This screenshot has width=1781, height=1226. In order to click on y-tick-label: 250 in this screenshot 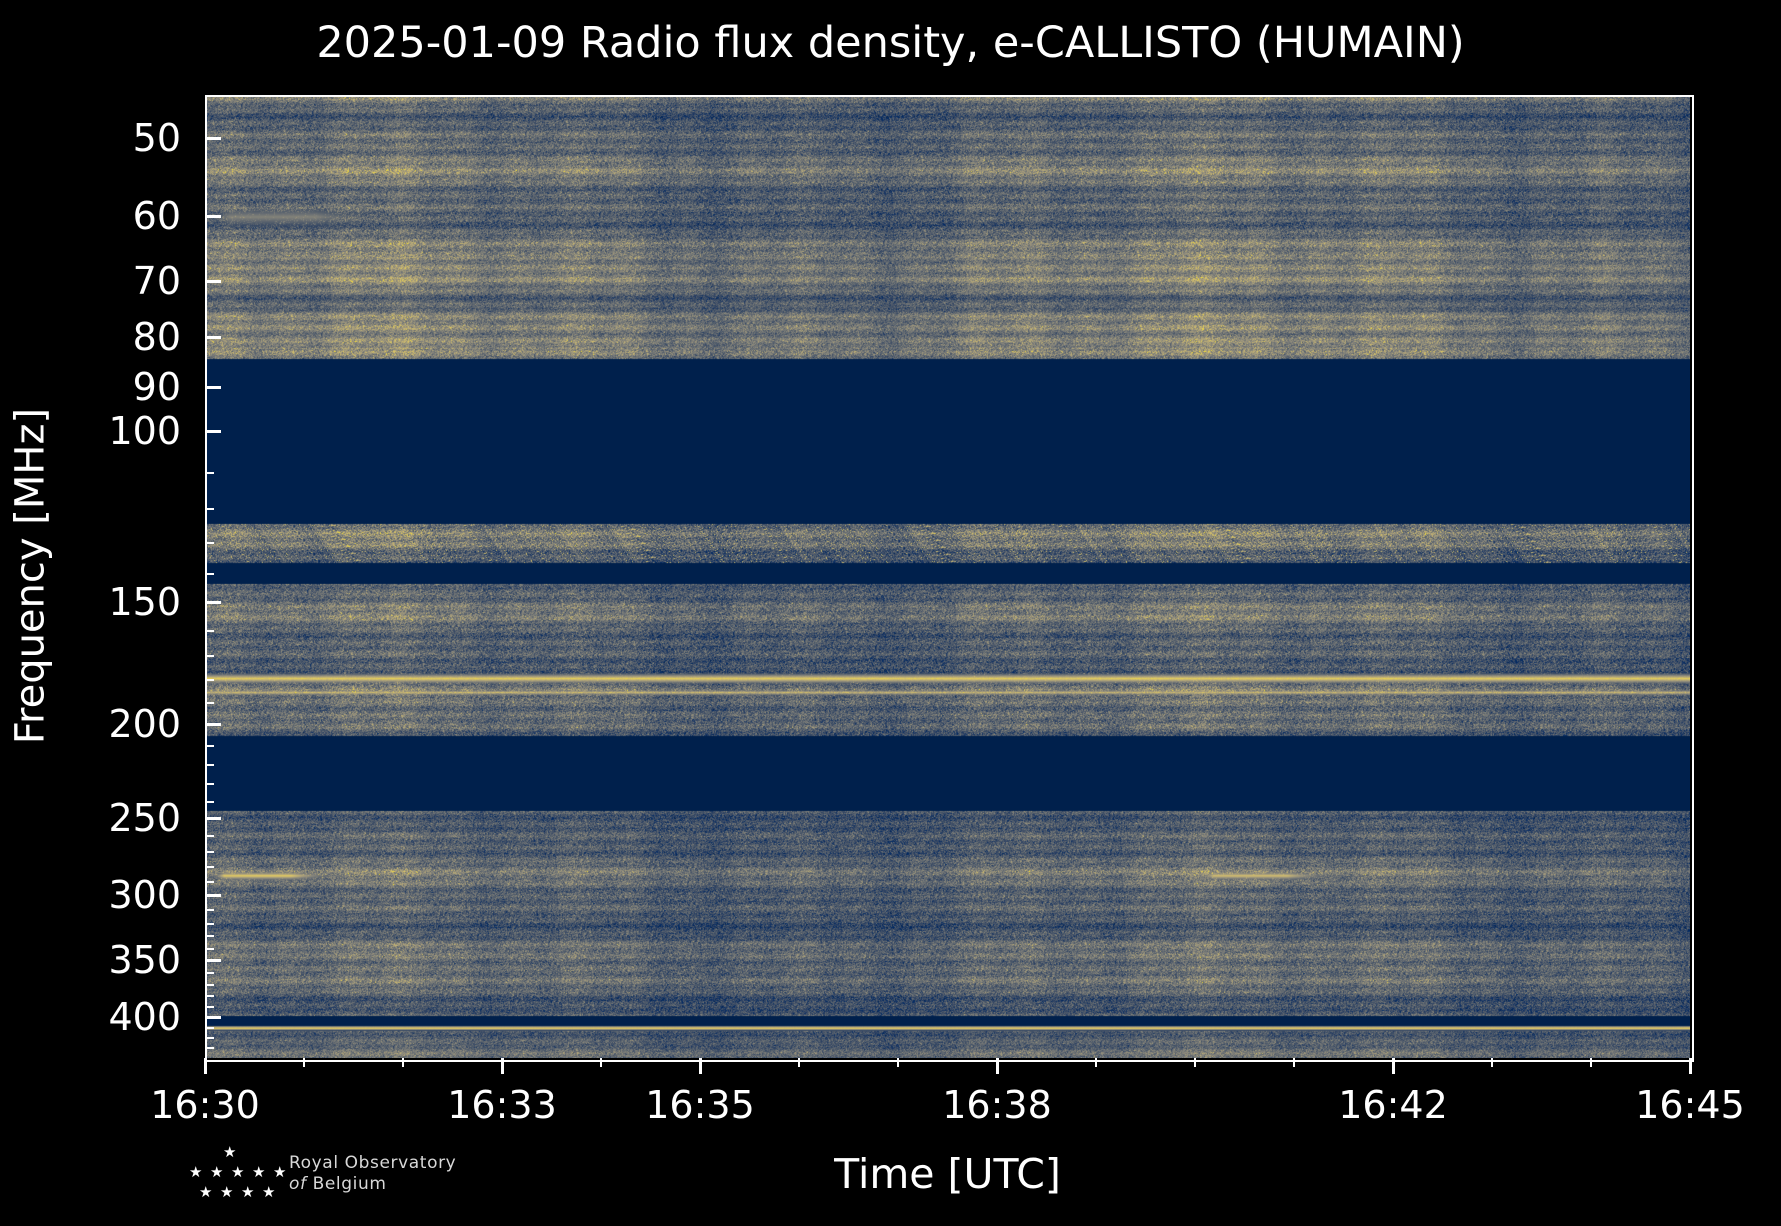, I will do `click(144, 818)`.